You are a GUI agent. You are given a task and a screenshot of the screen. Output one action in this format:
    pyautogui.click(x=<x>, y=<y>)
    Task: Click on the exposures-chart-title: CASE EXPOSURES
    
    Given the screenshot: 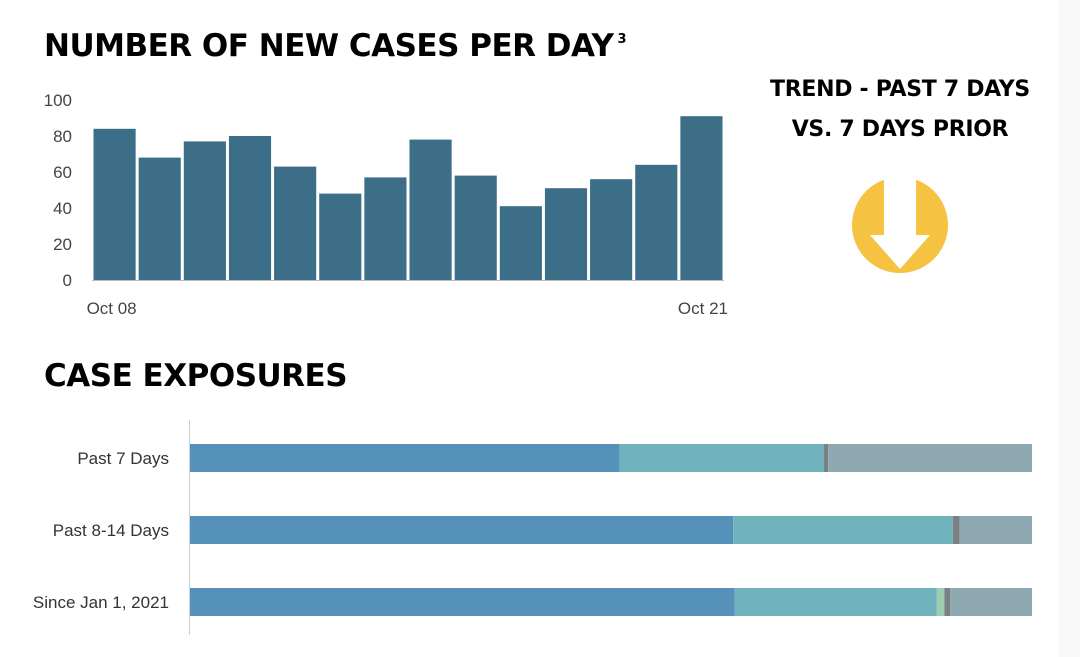 What is the action you would take?
    pyautogui.click(x=196, y=376)
    